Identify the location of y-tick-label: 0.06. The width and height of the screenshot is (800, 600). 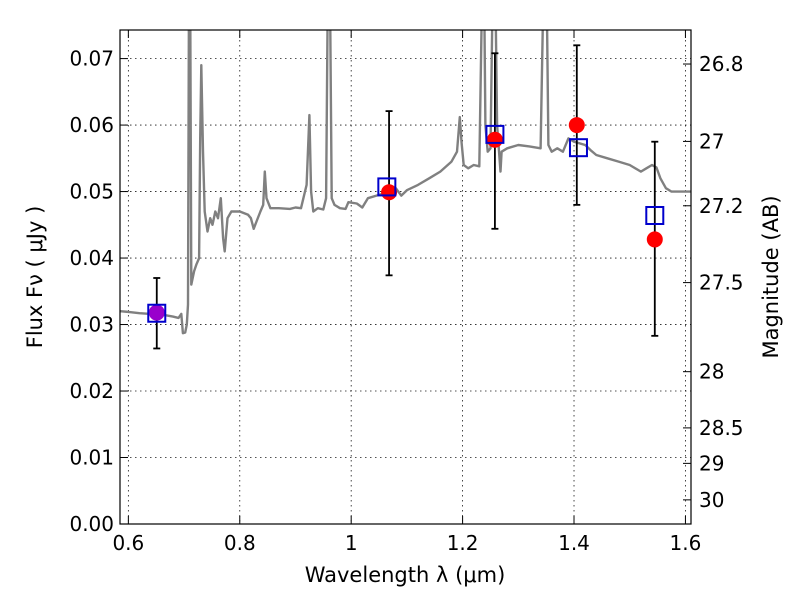
(91, 125).